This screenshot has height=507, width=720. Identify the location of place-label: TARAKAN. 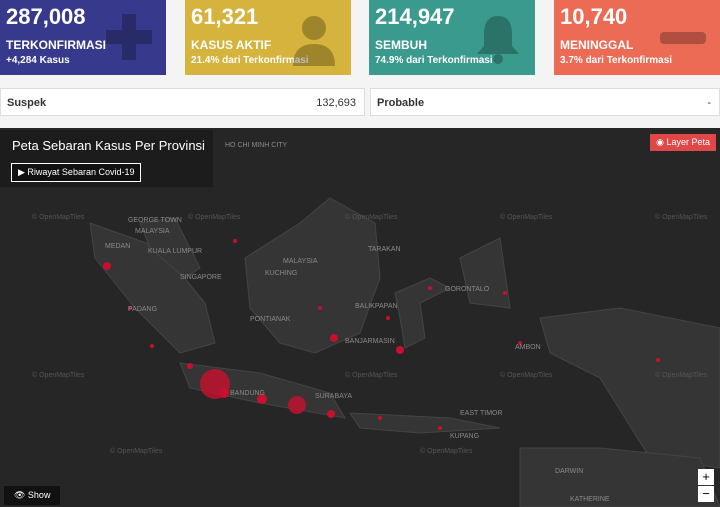
(384, 249).